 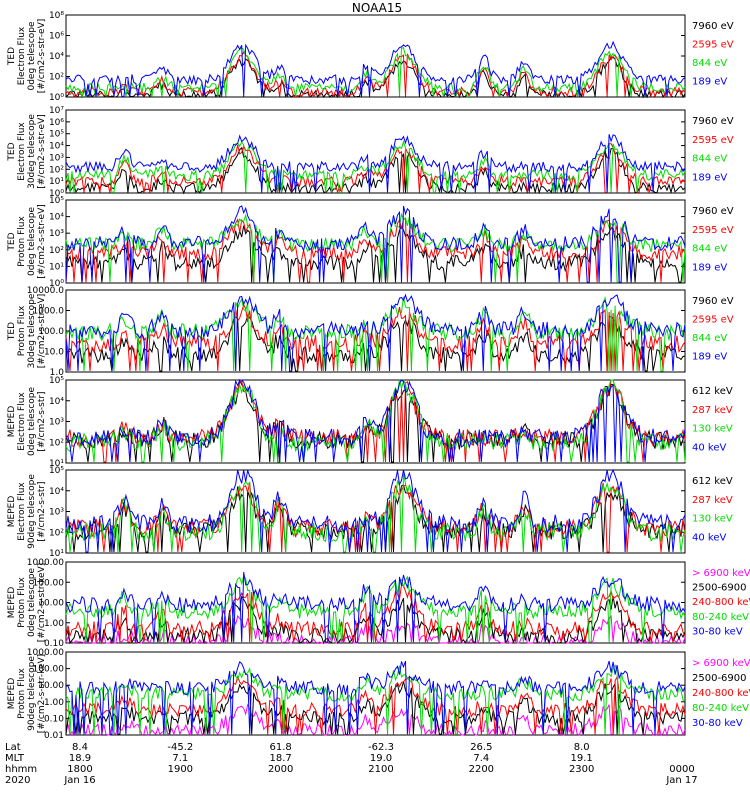 I want to click on legend-entry: 130 keV, so click(x=712, y=519).